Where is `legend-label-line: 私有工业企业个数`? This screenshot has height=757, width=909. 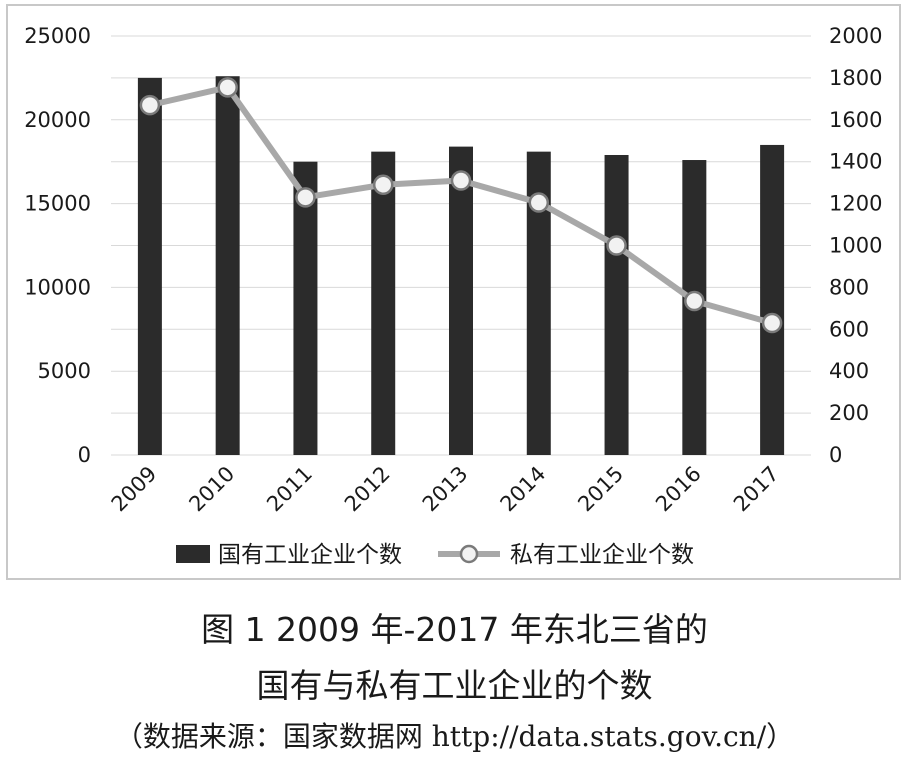
legend-label-line: 私有工业企业个数 is located at coordinates (602, 555).